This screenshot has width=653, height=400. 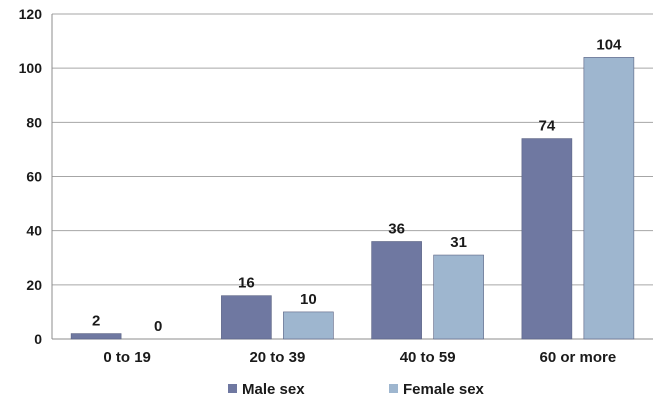 I want to click on data-label: 104, so click(x=609, y=44).